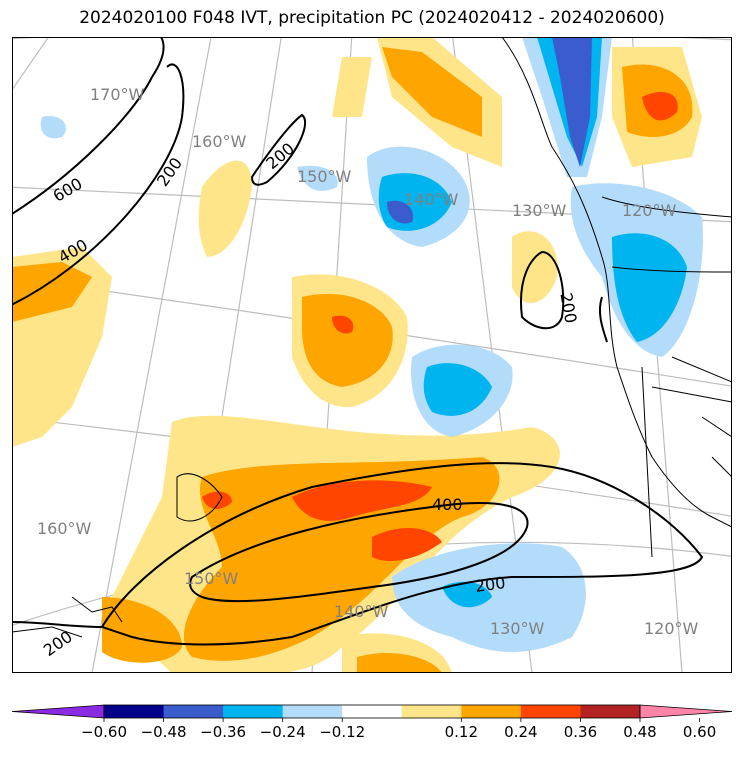 The width and height of the screenshot is (744, 759). Describe the element at coordinates (58, 711) in the screenshot. I see `colorbar-extend-min` at that location.